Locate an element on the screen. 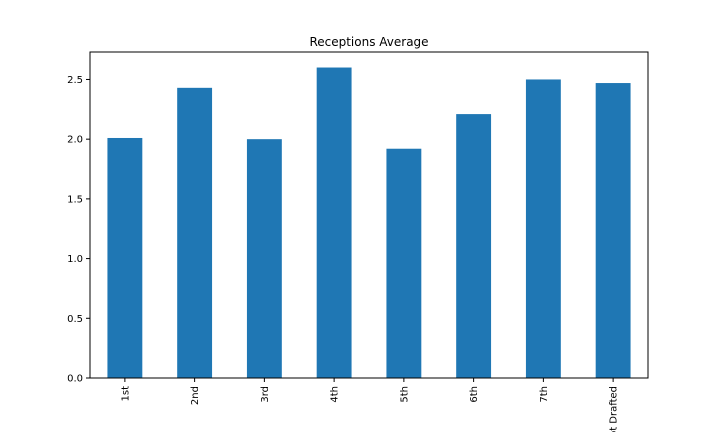 This screenshot has height=432, width=720. x-tick-label: 1st is located at coordinates (125, 394).